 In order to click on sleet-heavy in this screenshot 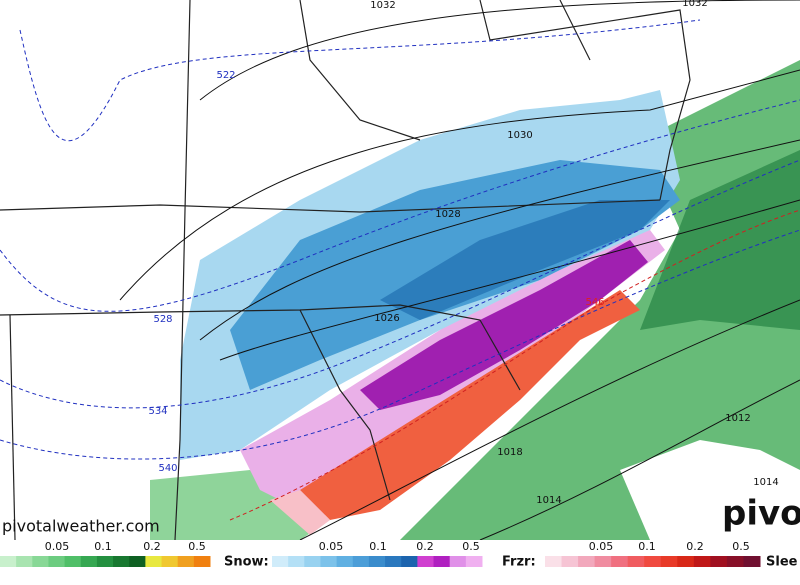, I will do `click(504, 325)`.